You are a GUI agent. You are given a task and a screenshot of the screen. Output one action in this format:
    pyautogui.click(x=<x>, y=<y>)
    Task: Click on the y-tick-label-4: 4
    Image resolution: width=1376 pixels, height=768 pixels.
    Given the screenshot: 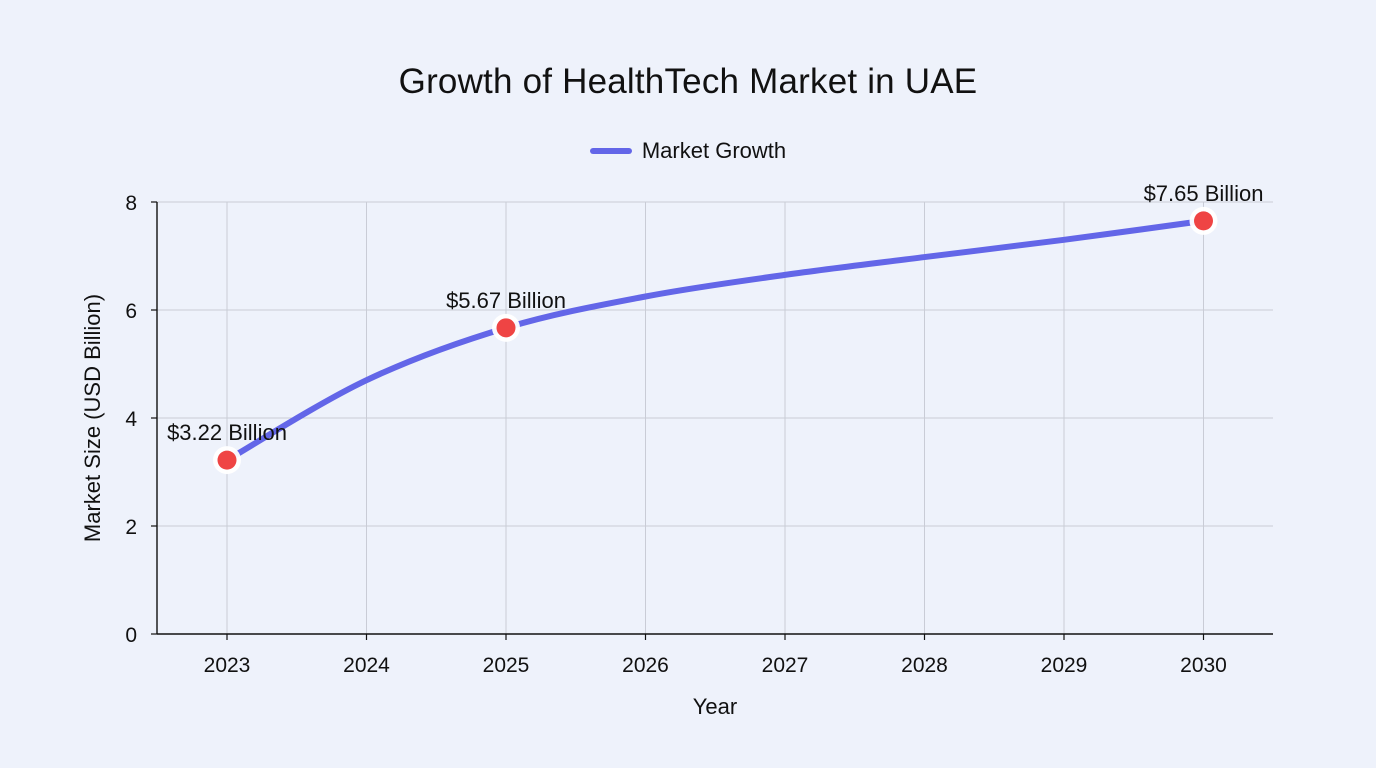 What is the action you would take?
    pyautogui.click(x=131, y=419)
    